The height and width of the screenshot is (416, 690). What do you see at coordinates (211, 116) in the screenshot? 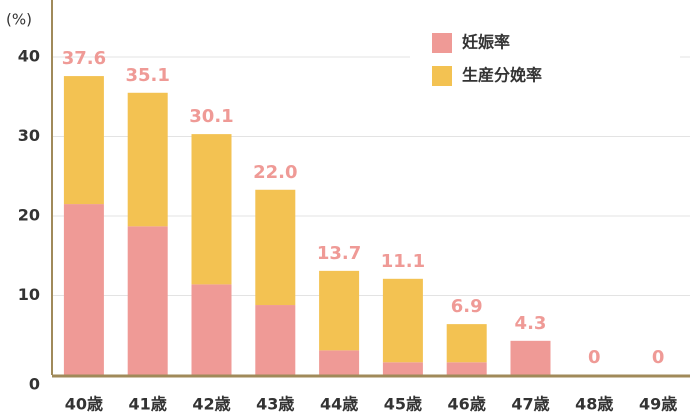
I see `total-label: 30.1` at bounding box center [211, 116].